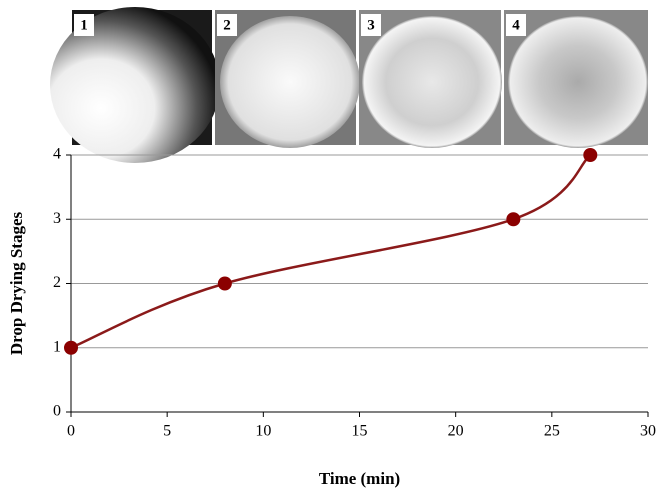 This screenshot has height=494, width=660. I want to click on panel-label: 1, so click(84, 25).